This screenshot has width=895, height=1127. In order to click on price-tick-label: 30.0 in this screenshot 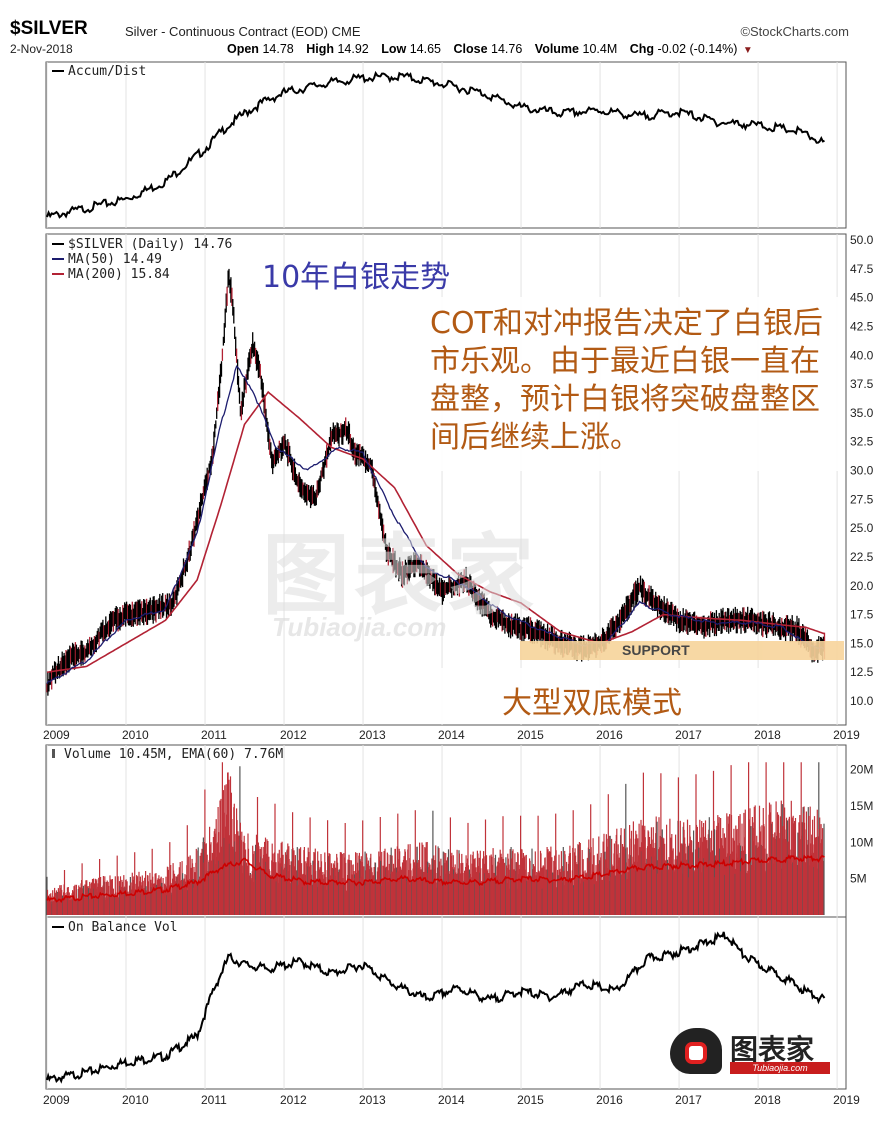, I will do `click(862, 471)`.